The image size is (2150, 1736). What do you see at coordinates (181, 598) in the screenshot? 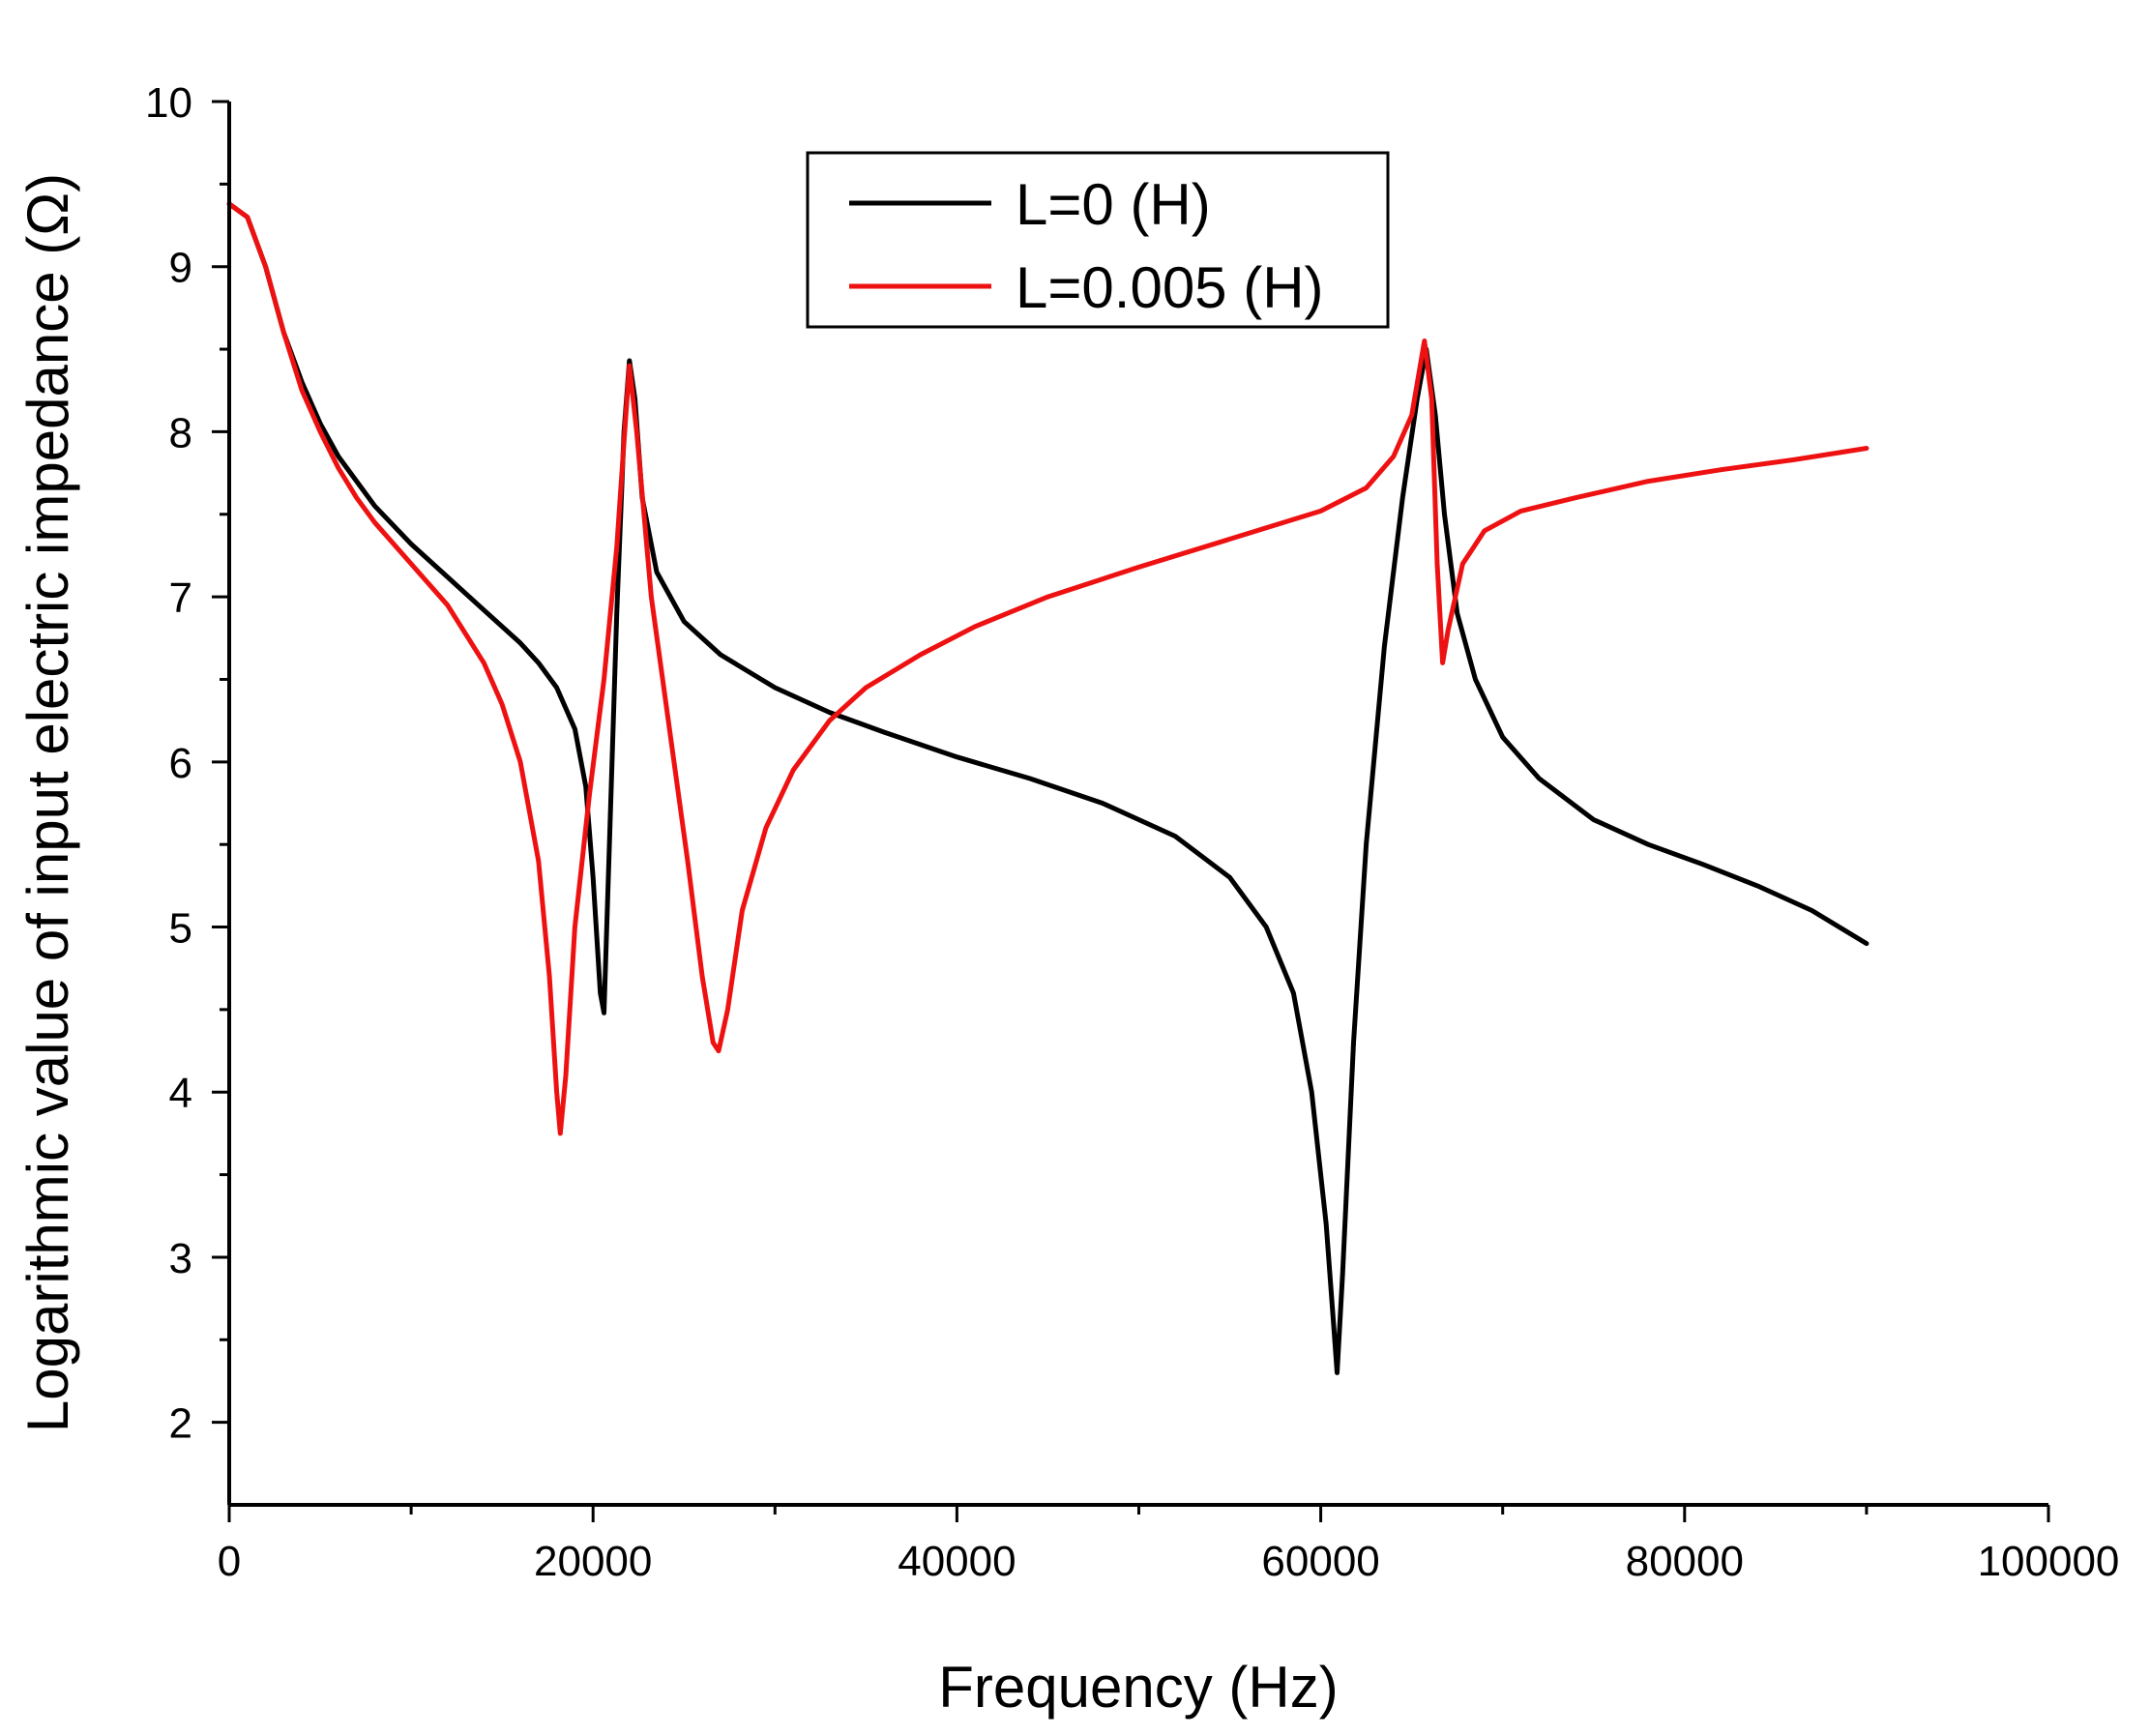
I see `y-tick-label: 7` at bounding box center [181, 598].